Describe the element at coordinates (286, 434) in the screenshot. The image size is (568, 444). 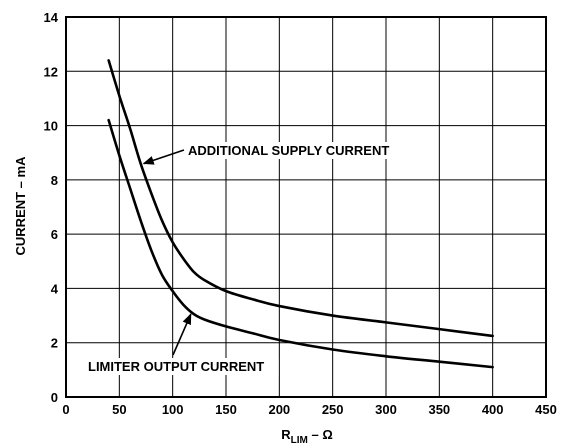
I see `x-axis-label-main: R` at that location.